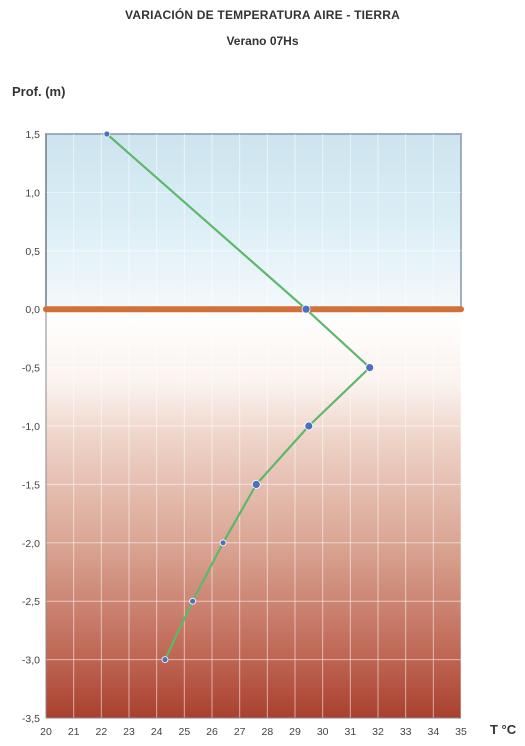  What do you see at coordinates (433, 732) in the screenshot?
I see `x-tick-label: 34` at bounding box center [433, 732].